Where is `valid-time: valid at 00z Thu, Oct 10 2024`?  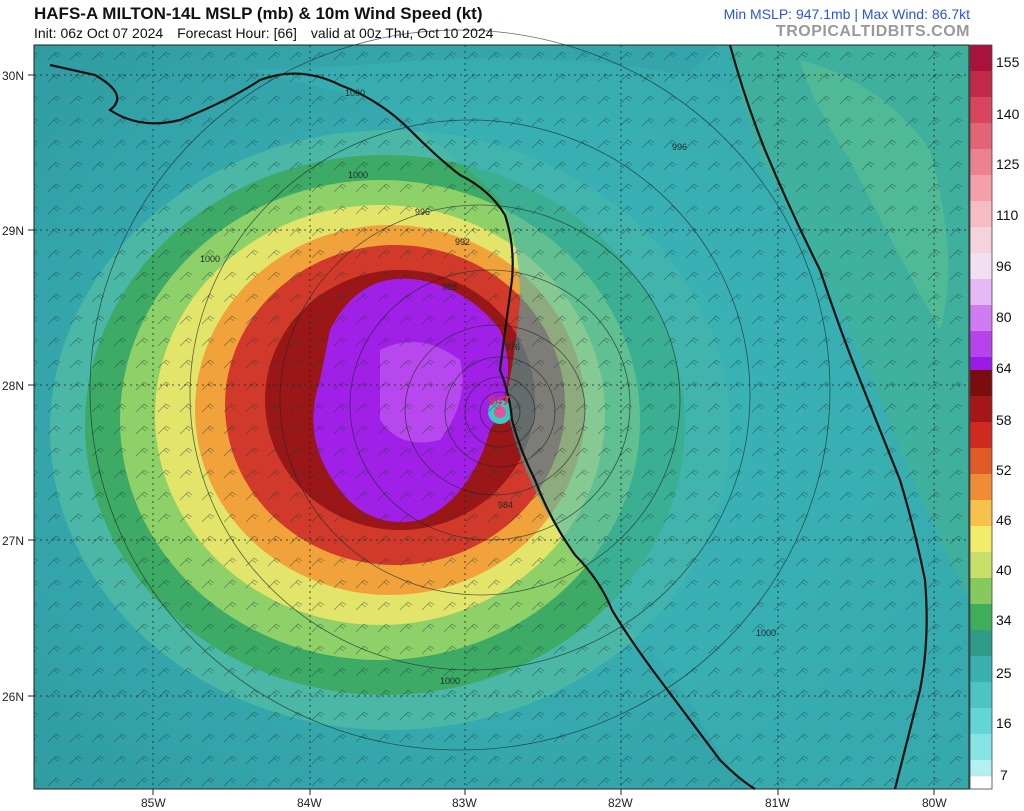 valid-time: valid at 00z Thu, Oct 10 2024 is located at coordinates (402, 33).